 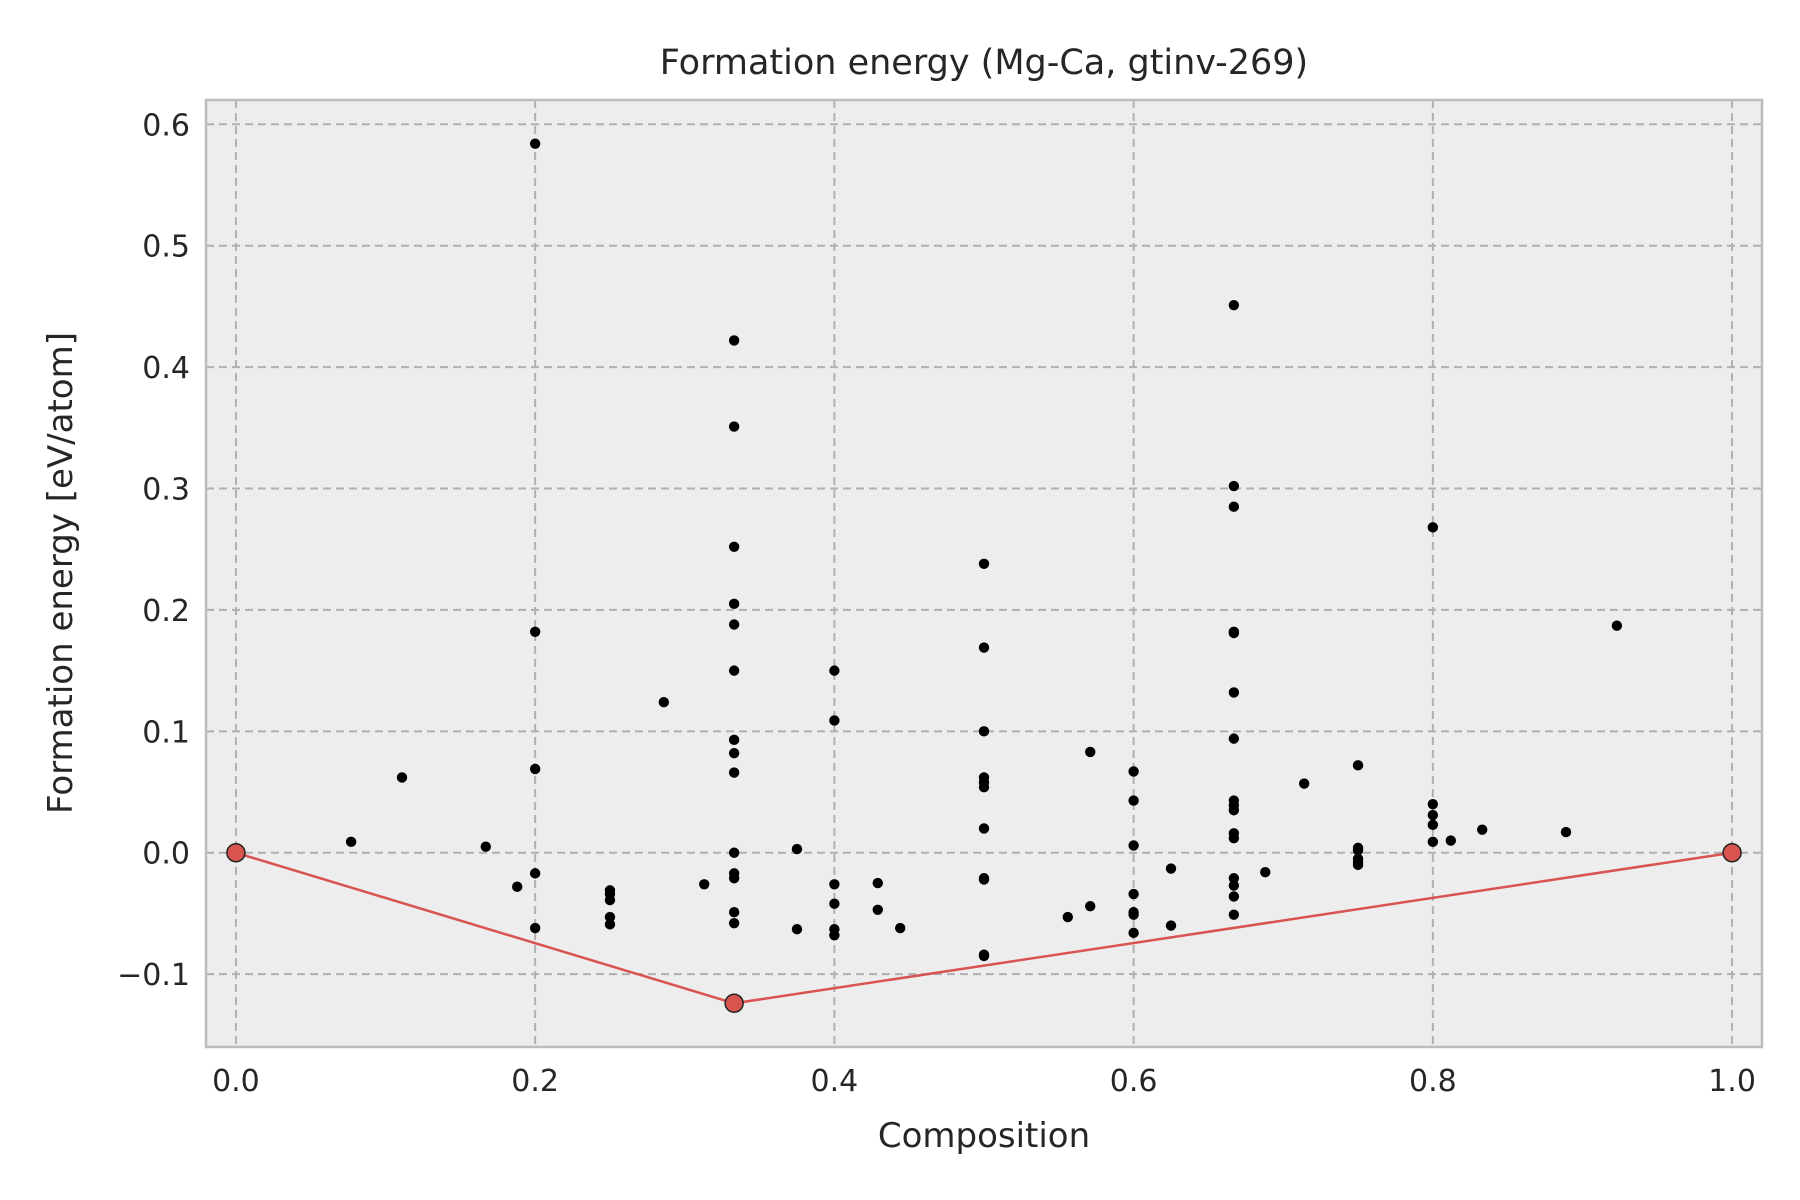 I want to click on x-tick-label: 0.4, so click(x=835, y=1081).